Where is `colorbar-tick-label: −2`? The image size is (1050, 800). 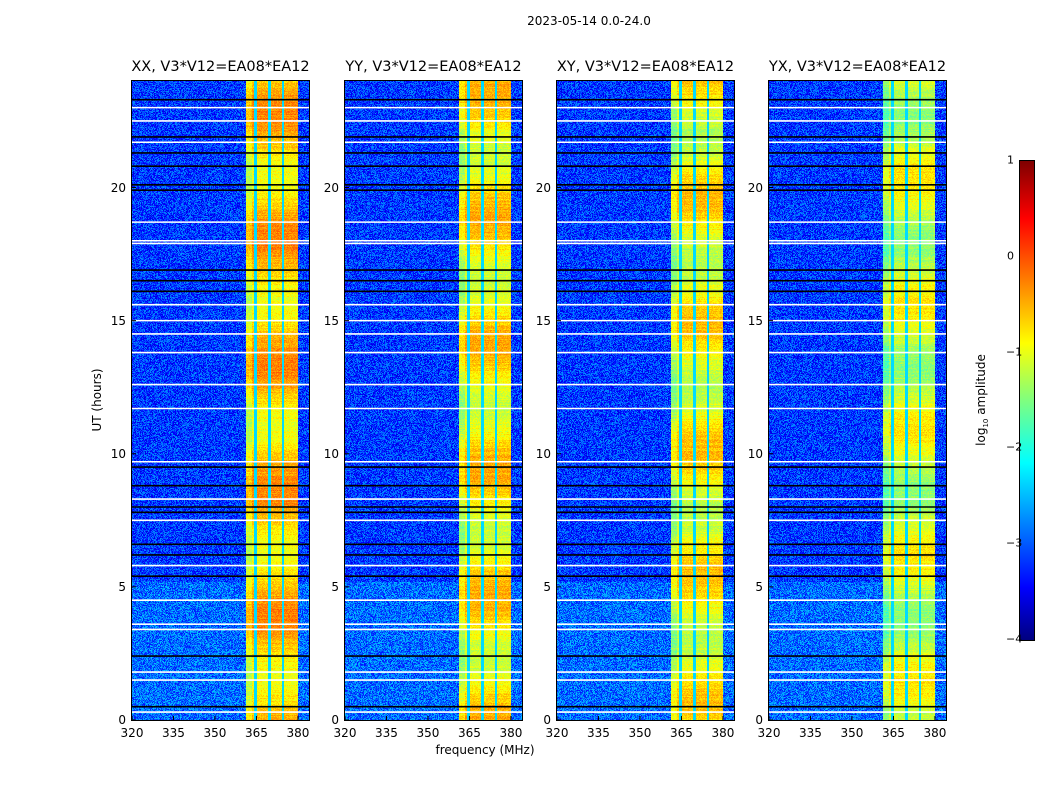
colorbar-tick-label: −2 is located at coordinates (1014, 447).